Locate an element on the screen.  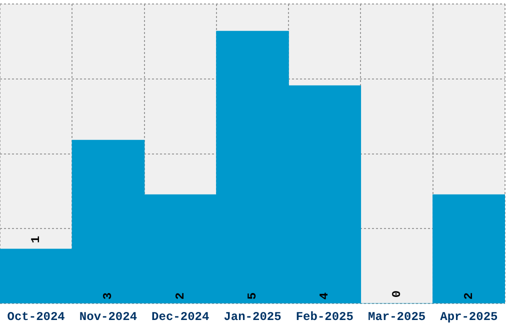
data-label: 4 is located at coordinates (325, 296).